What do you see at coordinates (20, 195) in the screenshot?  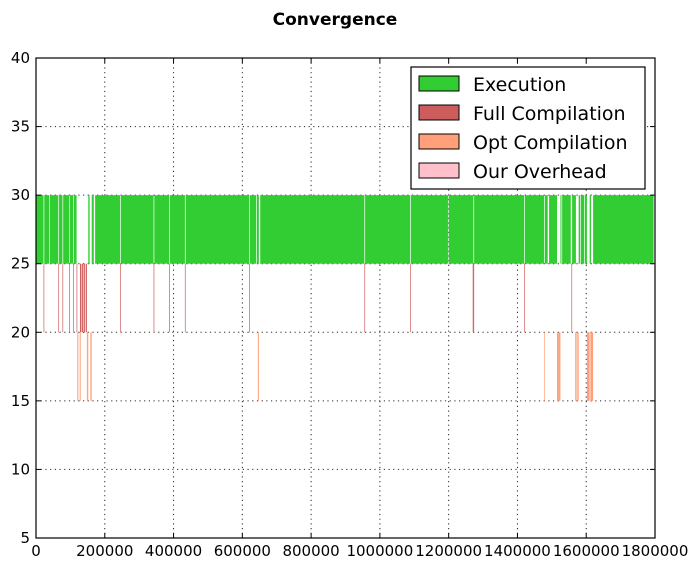 I see `y-tick-label-5: 30` at bounding box center [20, 195].